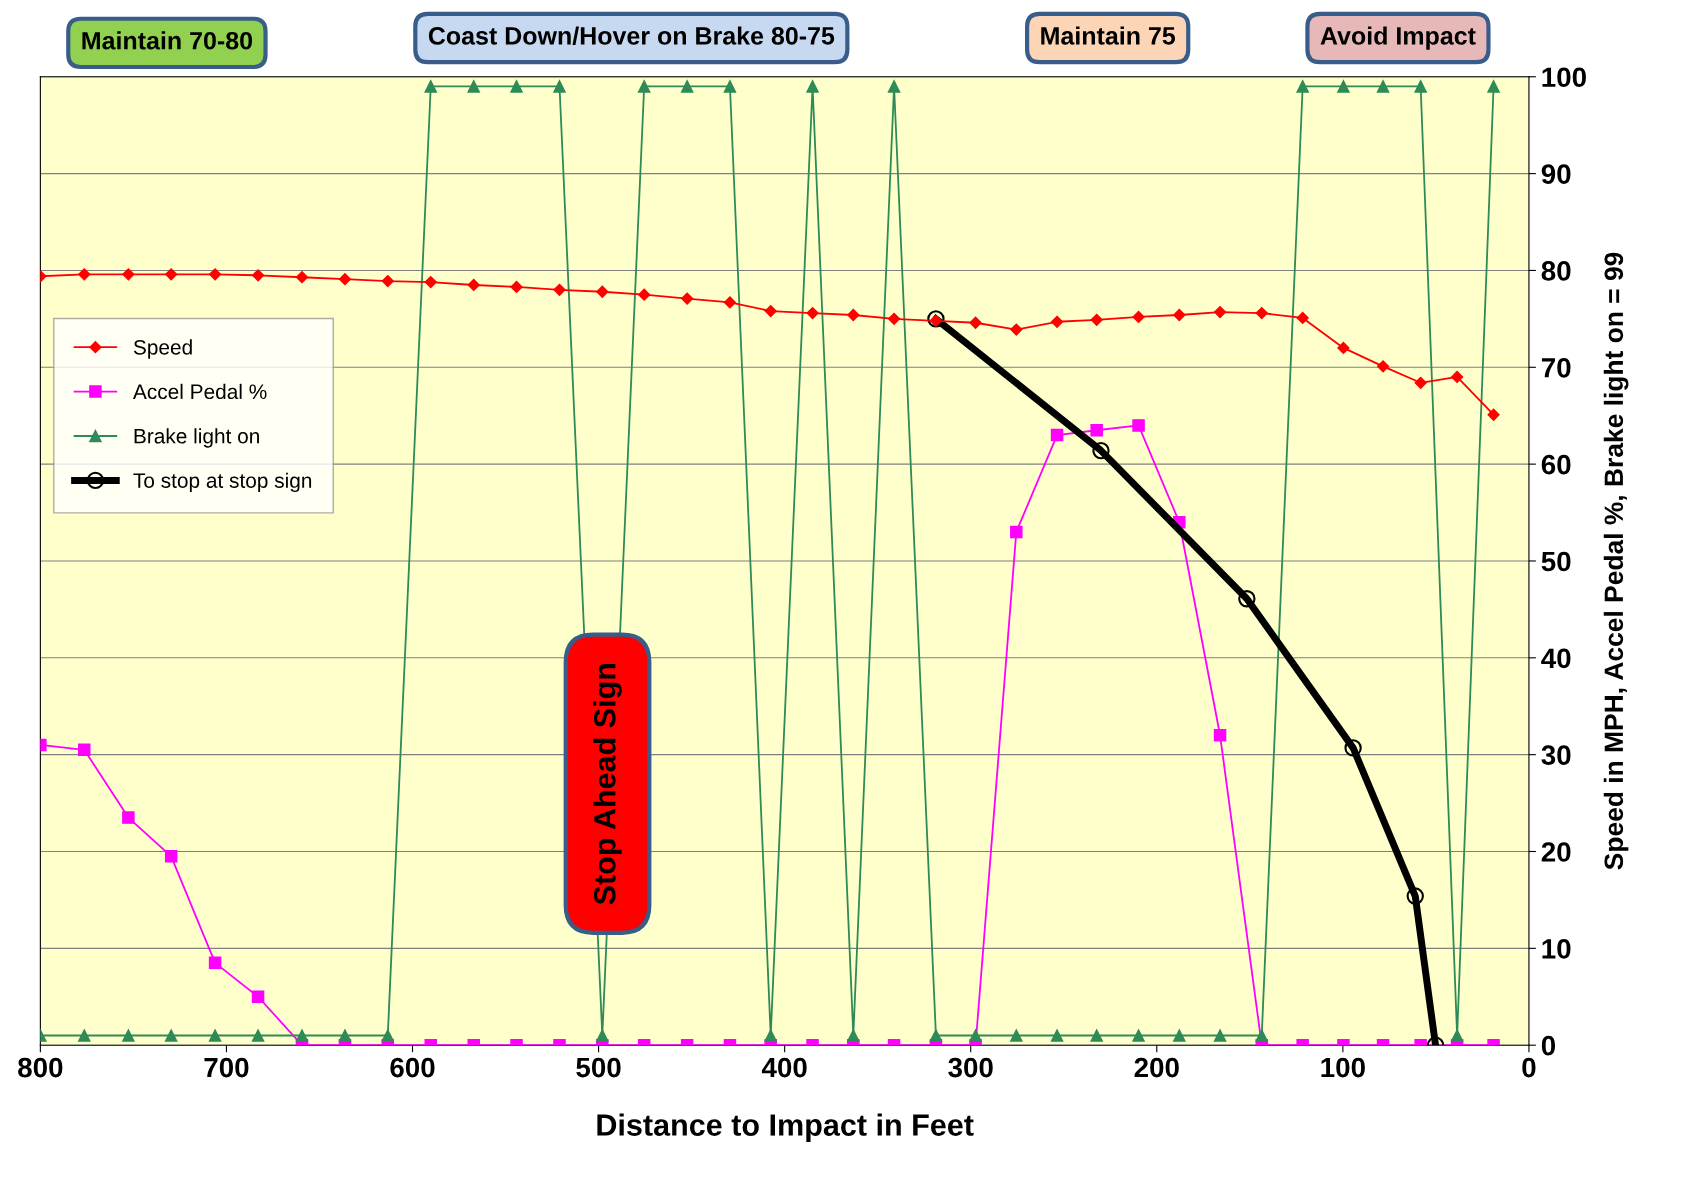 This screenshot has height=1181, width=1682. I want to click on x-tick-label: 0, so click(1529, 1067).